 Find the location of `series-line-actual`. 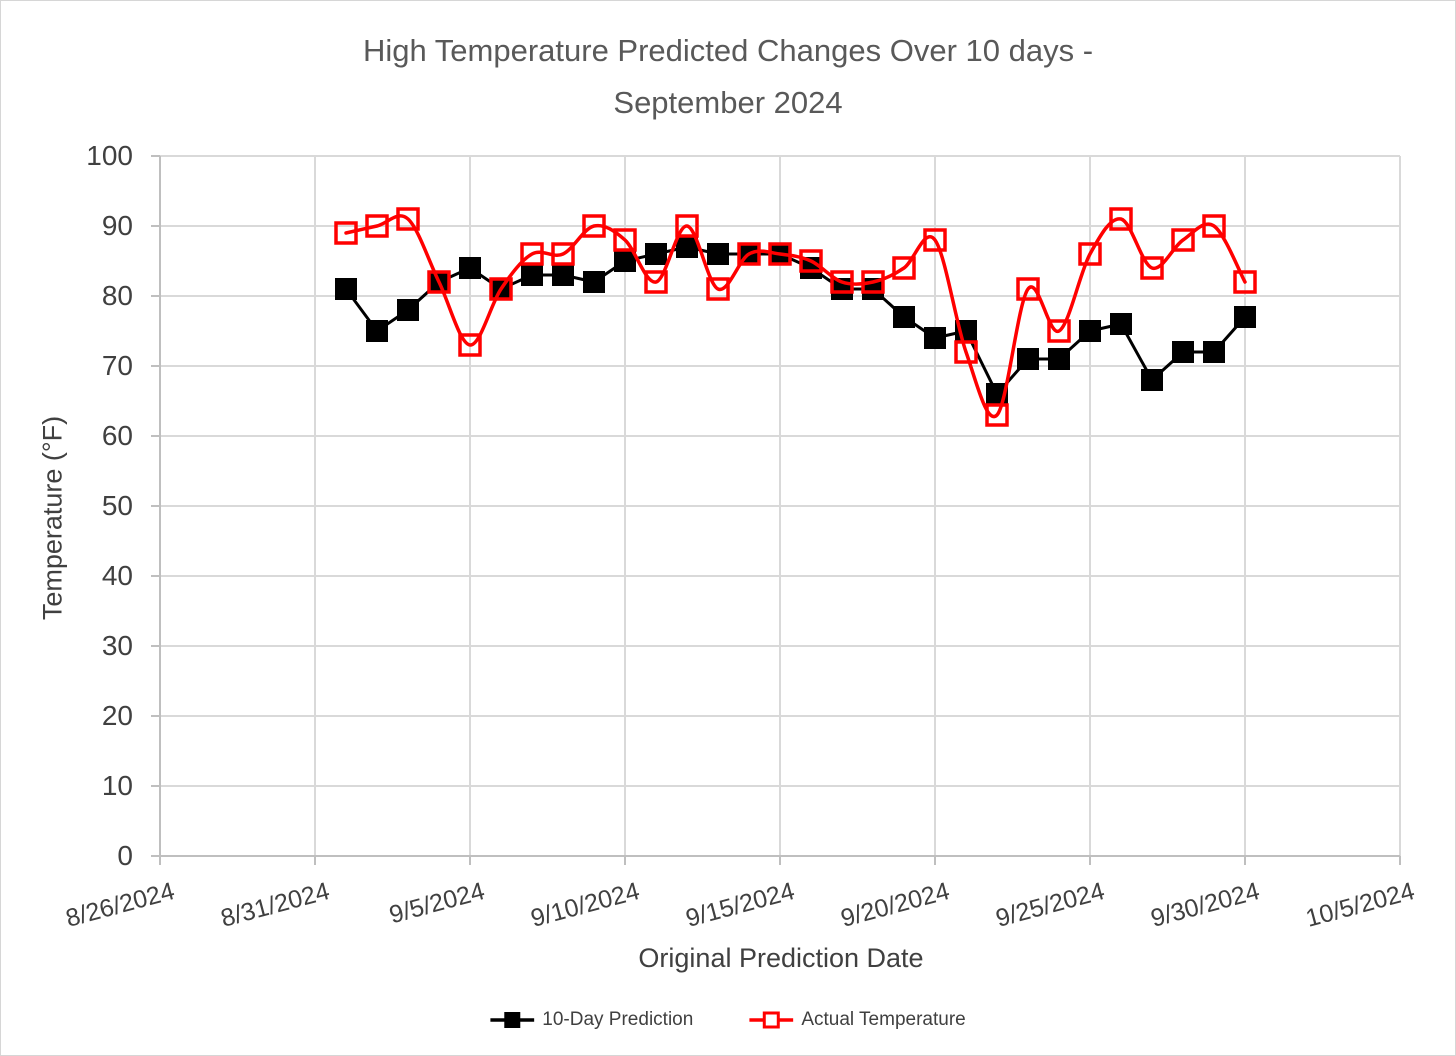

series-line-actual is located at coordinates (795, 316).